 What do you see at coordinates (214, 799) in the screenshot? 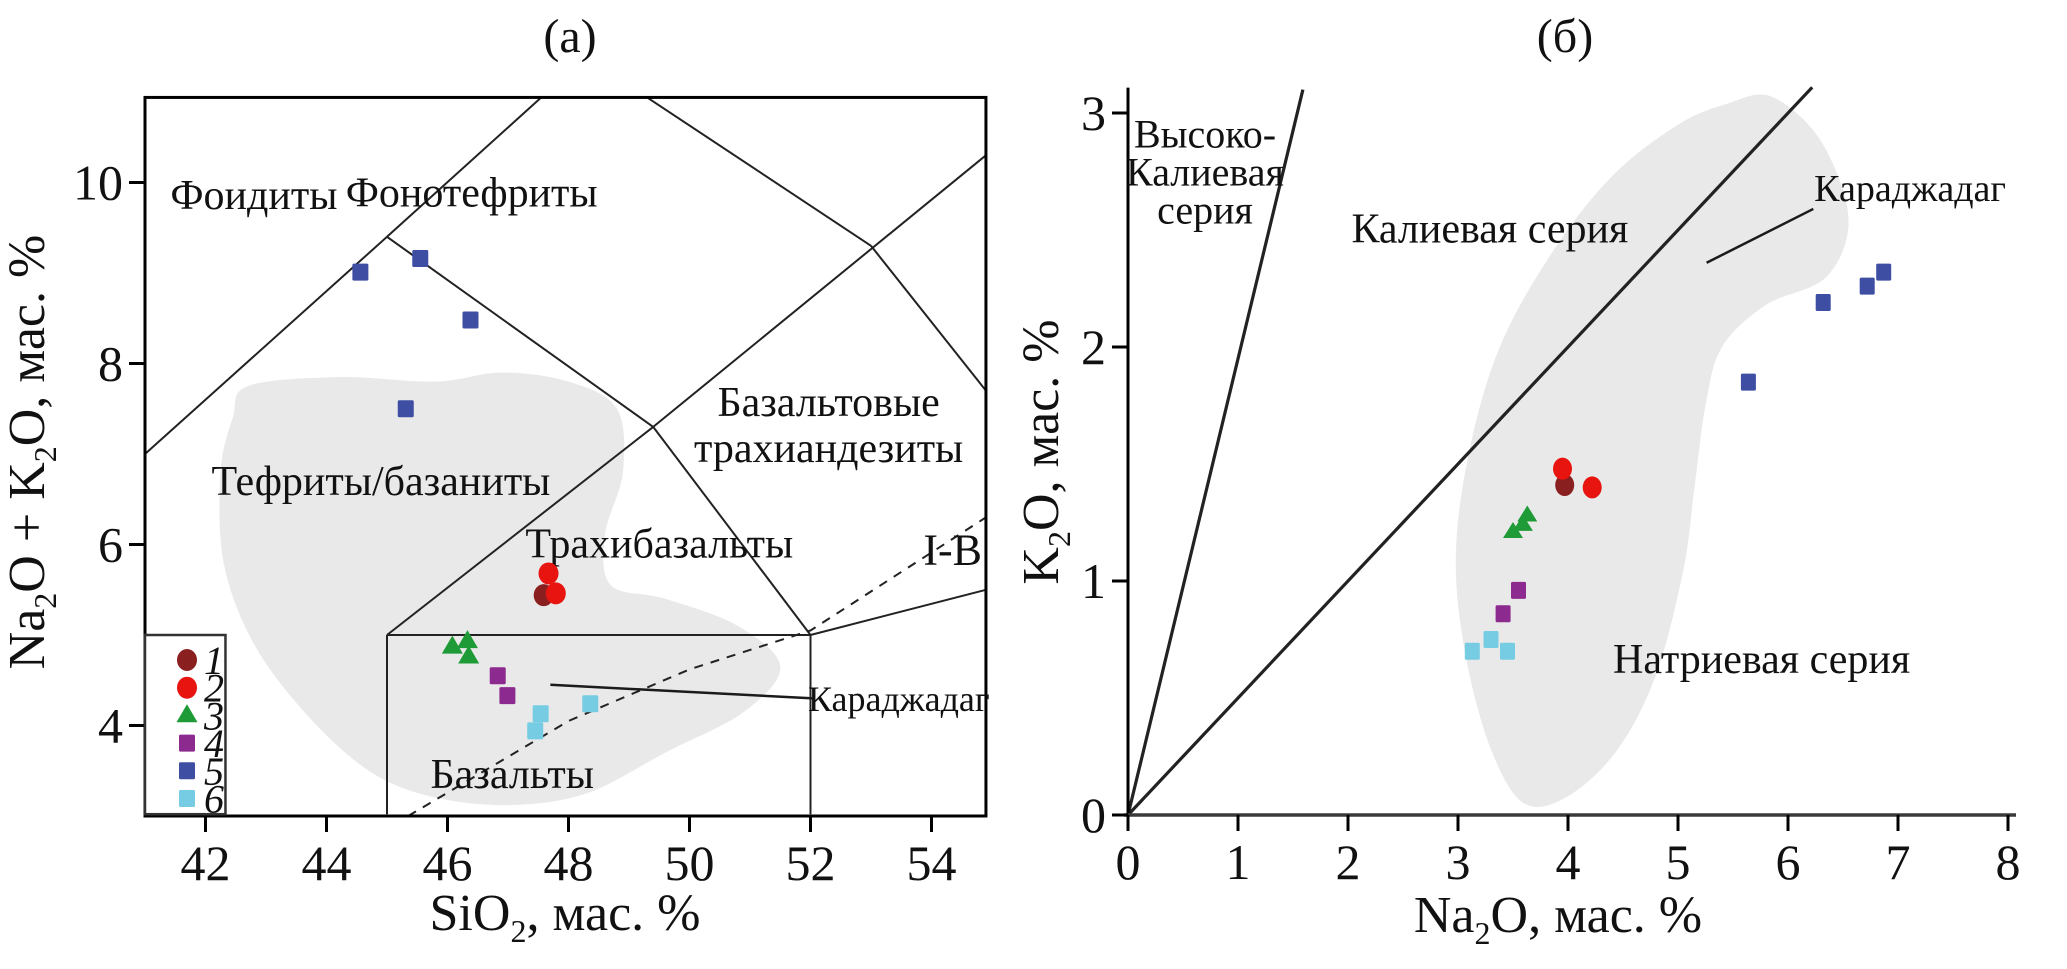
I see `legend-item-label: 6` at bounding box center [214, 799].